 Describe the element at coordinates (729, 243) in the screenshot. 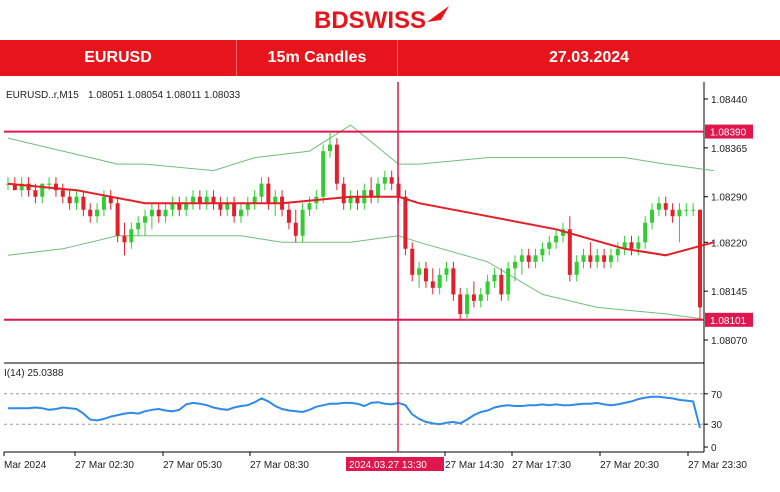

I see `price-tick-label: 1.08220` at that location.